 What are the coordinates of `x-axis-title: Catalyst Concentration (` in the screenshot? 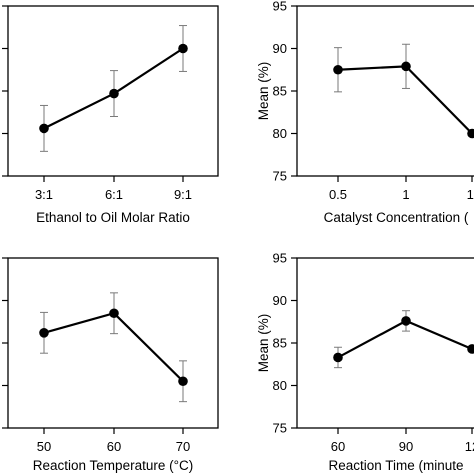 It's located at (396, 217).